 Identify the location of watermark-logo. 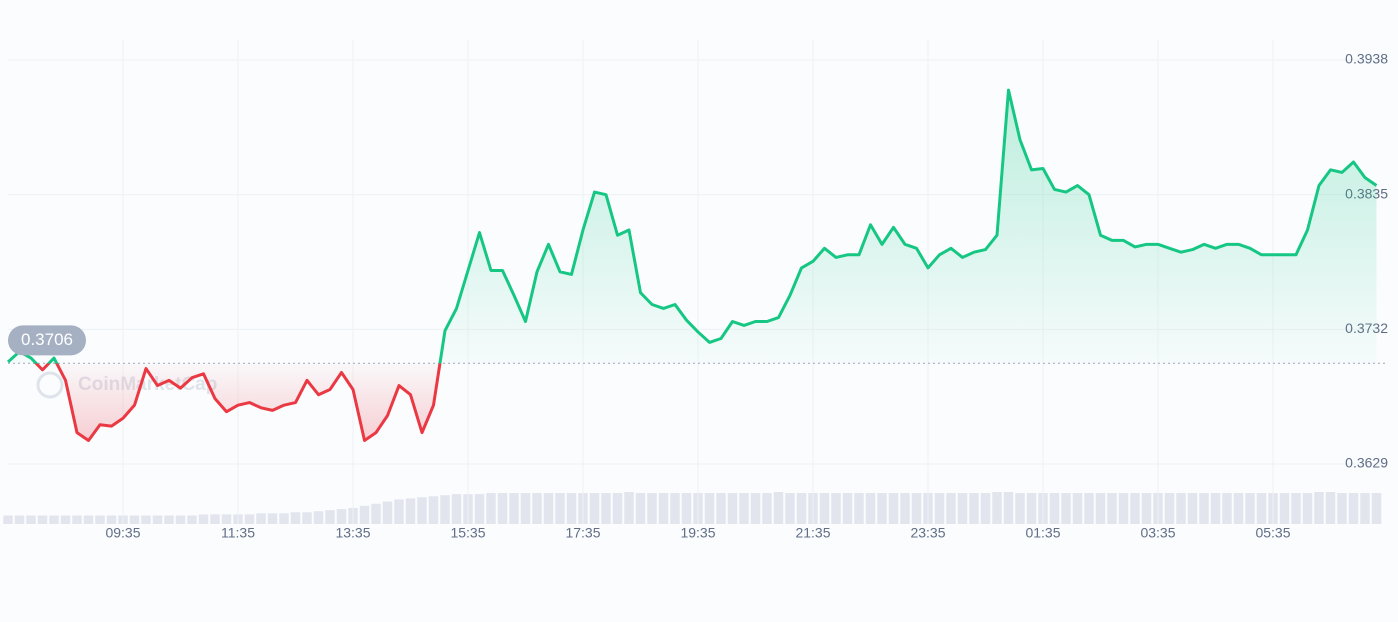
(50, 385).